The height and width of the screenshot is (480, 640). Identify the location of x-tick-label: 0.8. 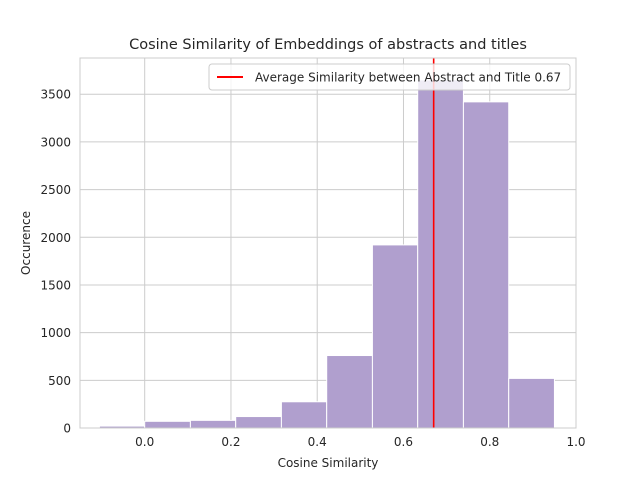
(489, 442).